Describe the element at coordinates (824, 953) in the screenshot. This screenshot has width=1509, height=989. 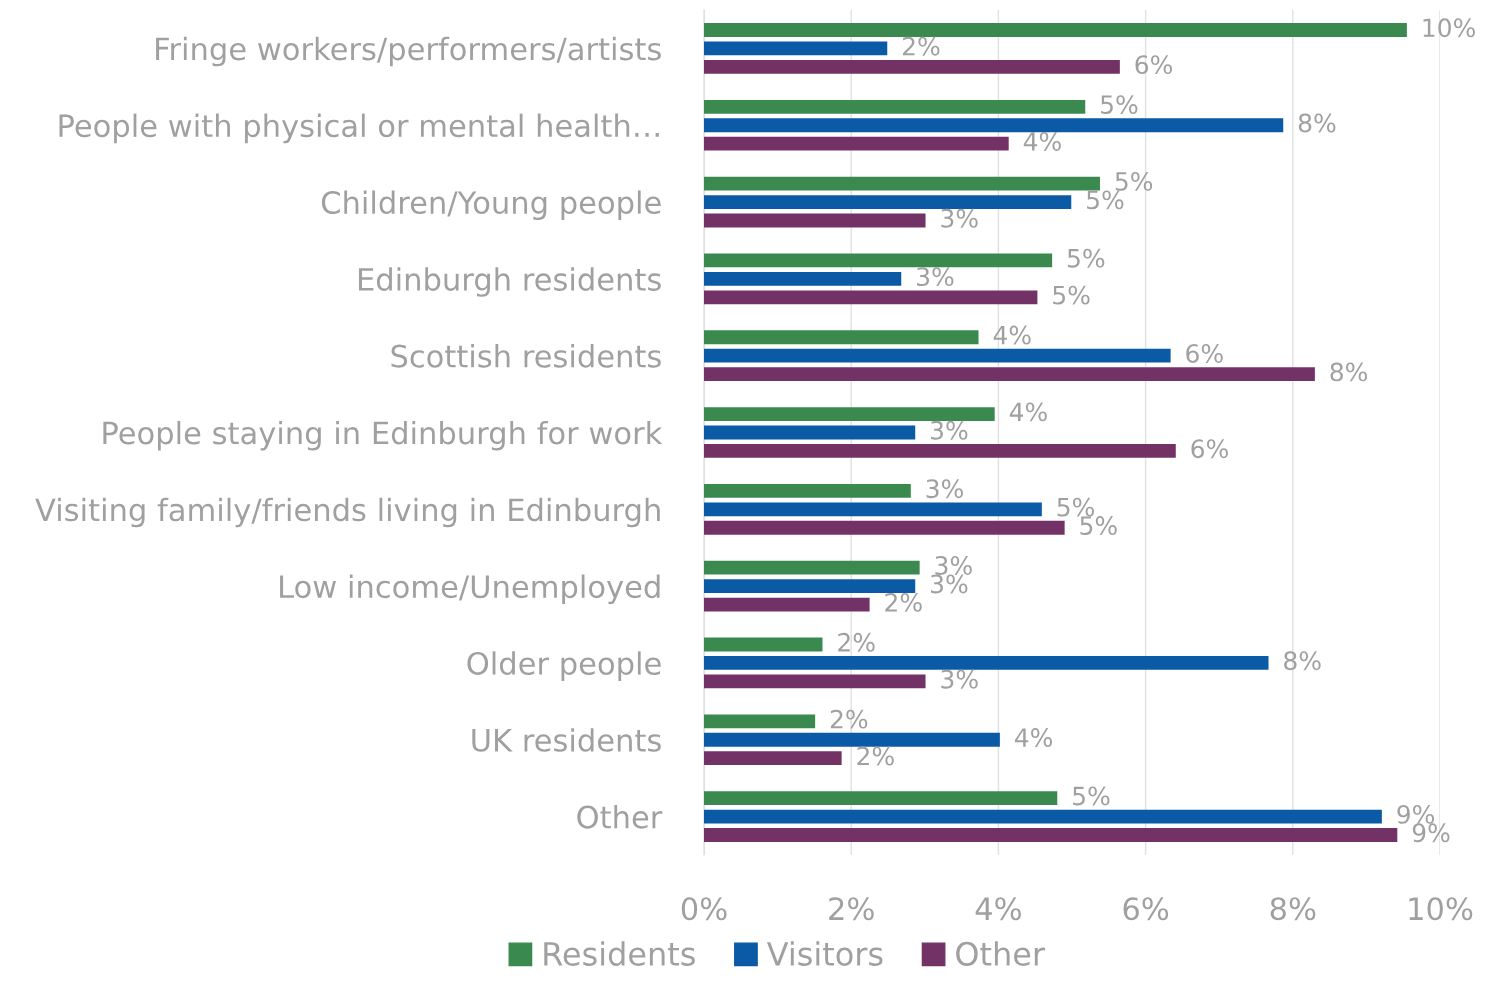
I see `legend-label: Visitors` at that location.